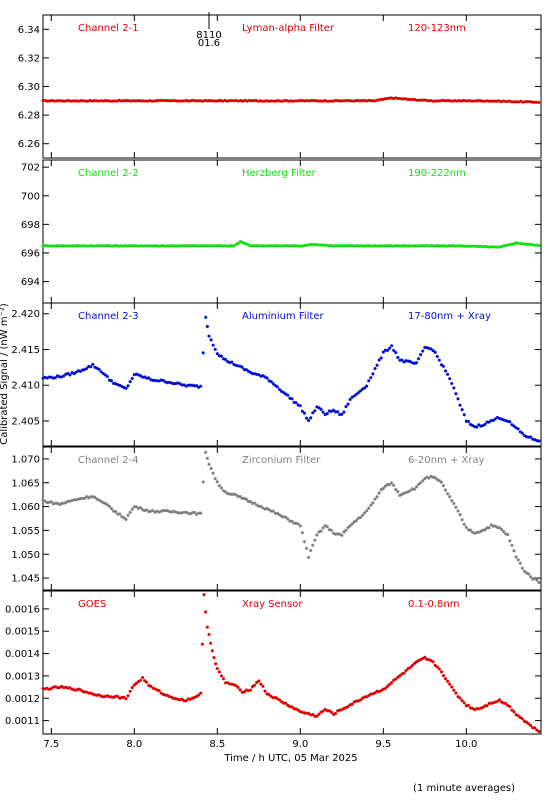 This screenshot has width=550, height=800. I want to click on panel-label: Aluminium Filter, so click(283, 316).